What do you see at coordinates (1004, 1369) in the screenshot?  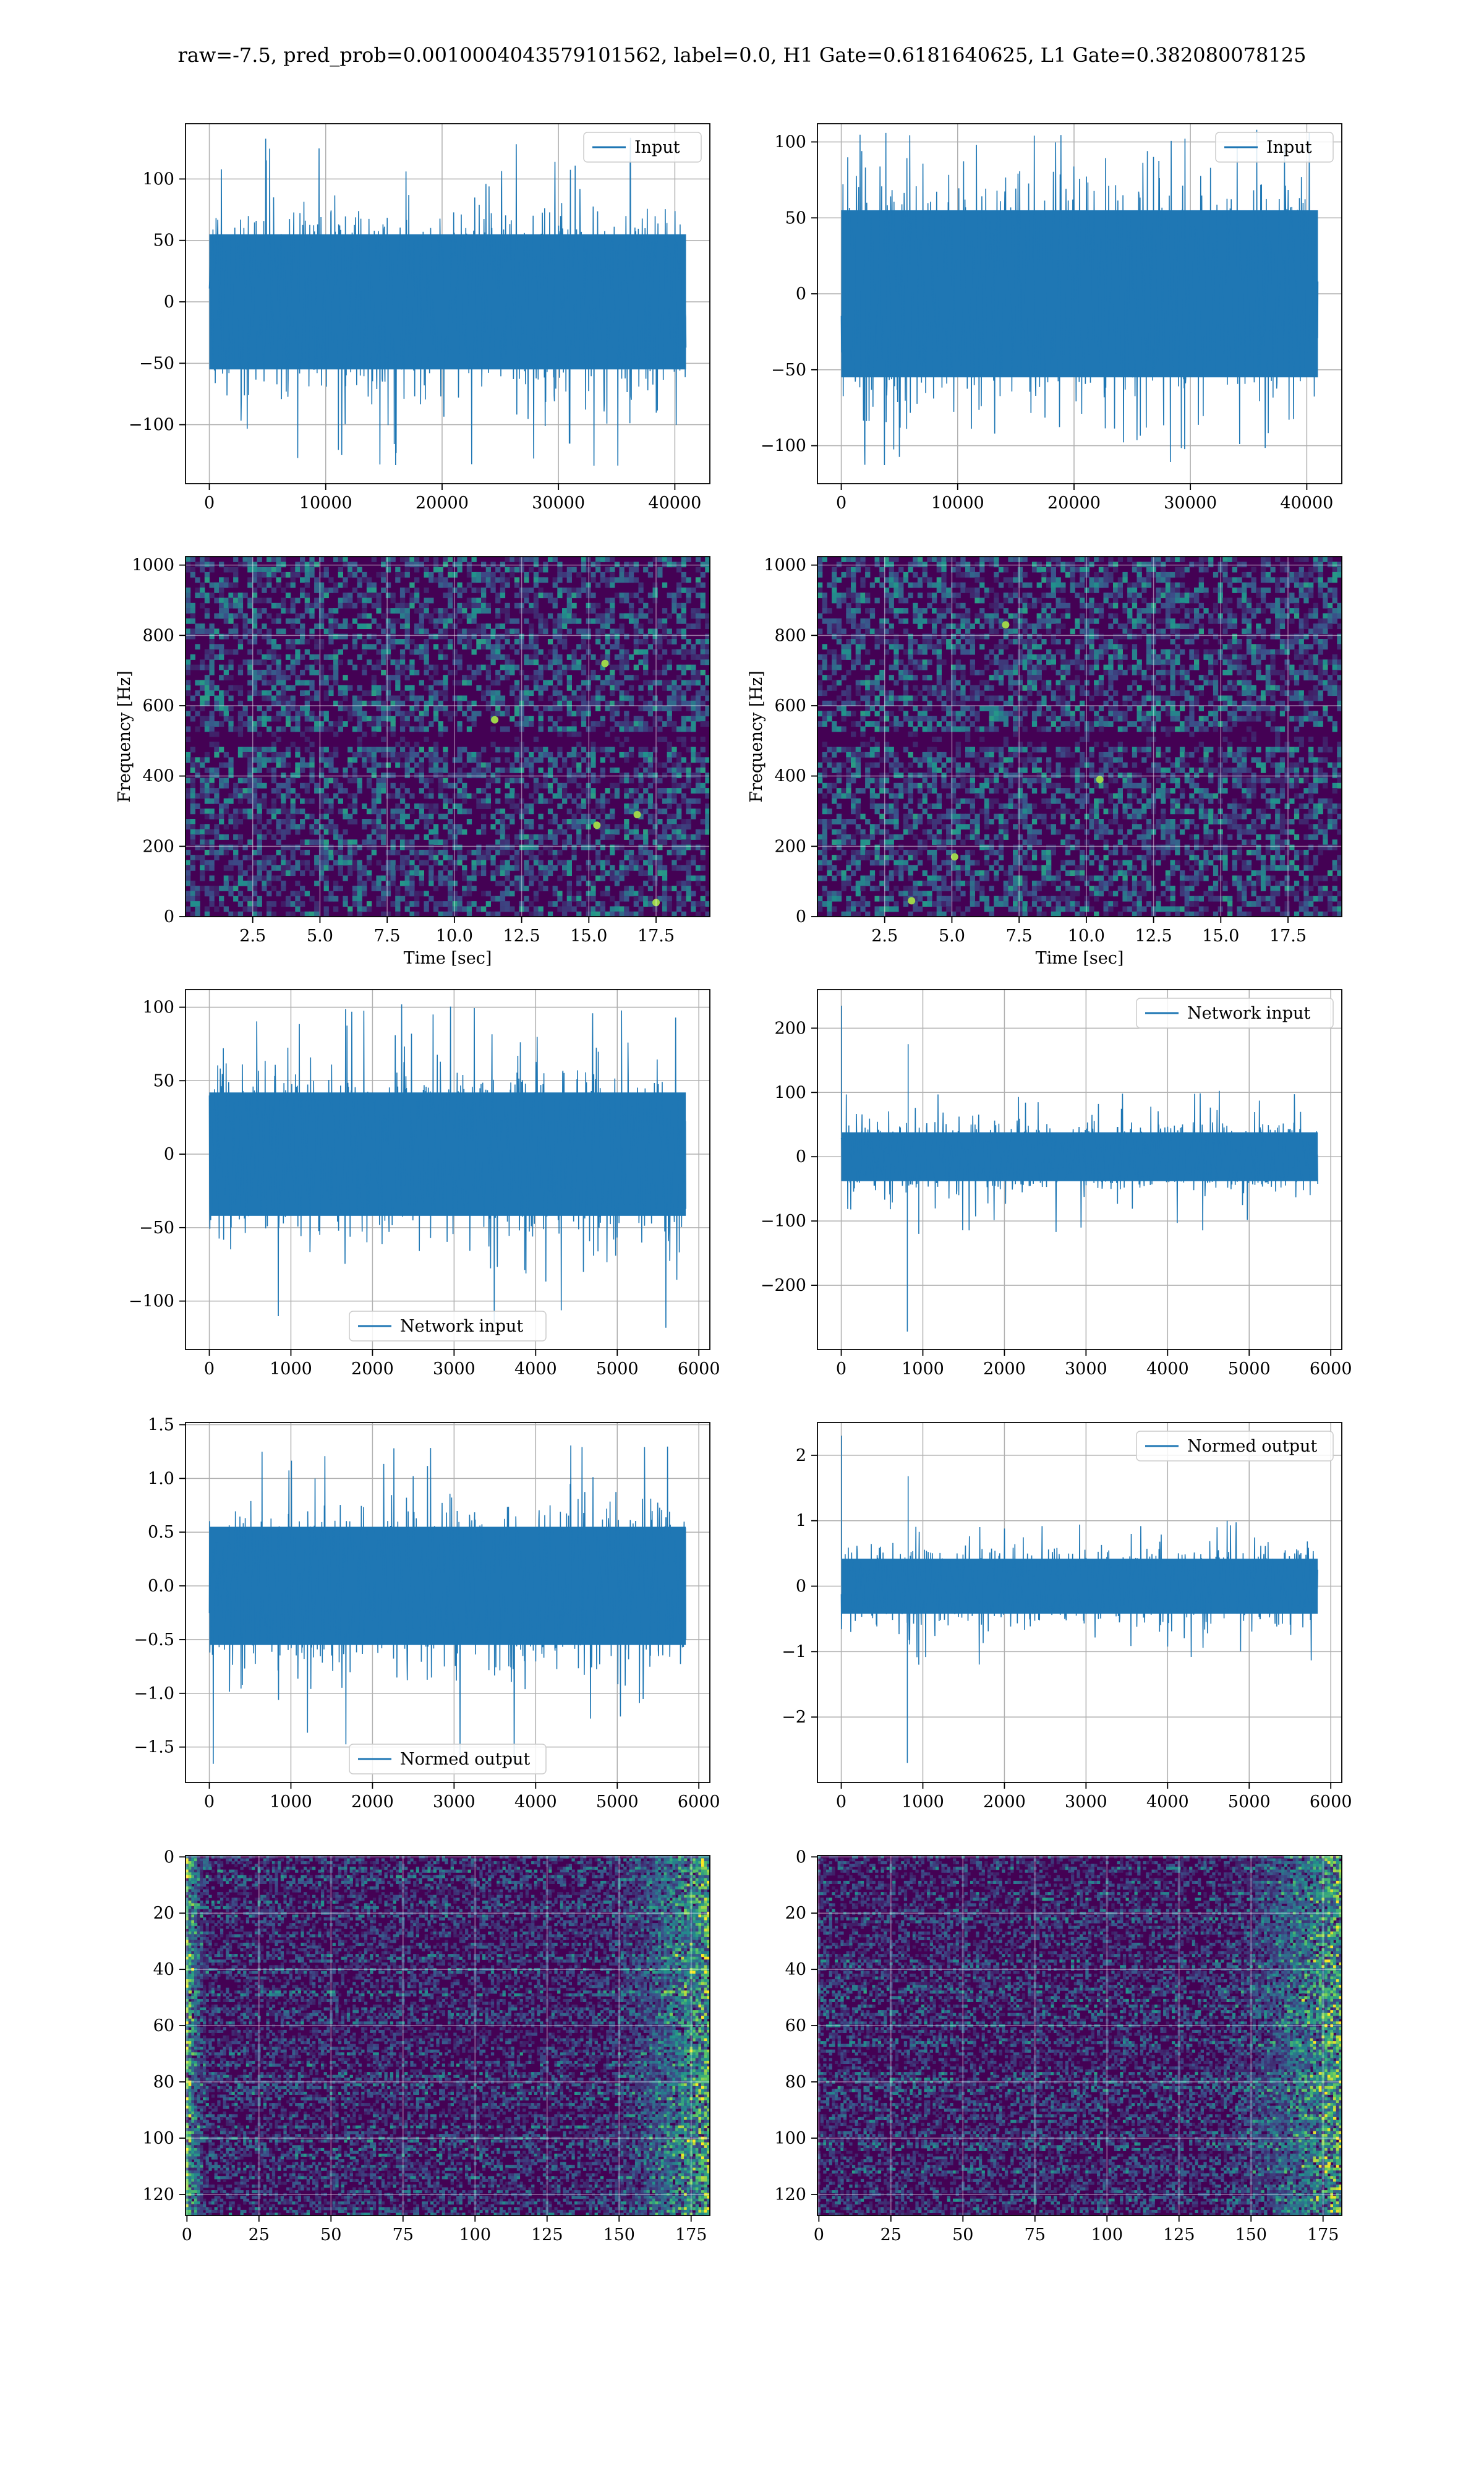 I see `x-tick-label: 2000` at bounding box center [1004, 1369].